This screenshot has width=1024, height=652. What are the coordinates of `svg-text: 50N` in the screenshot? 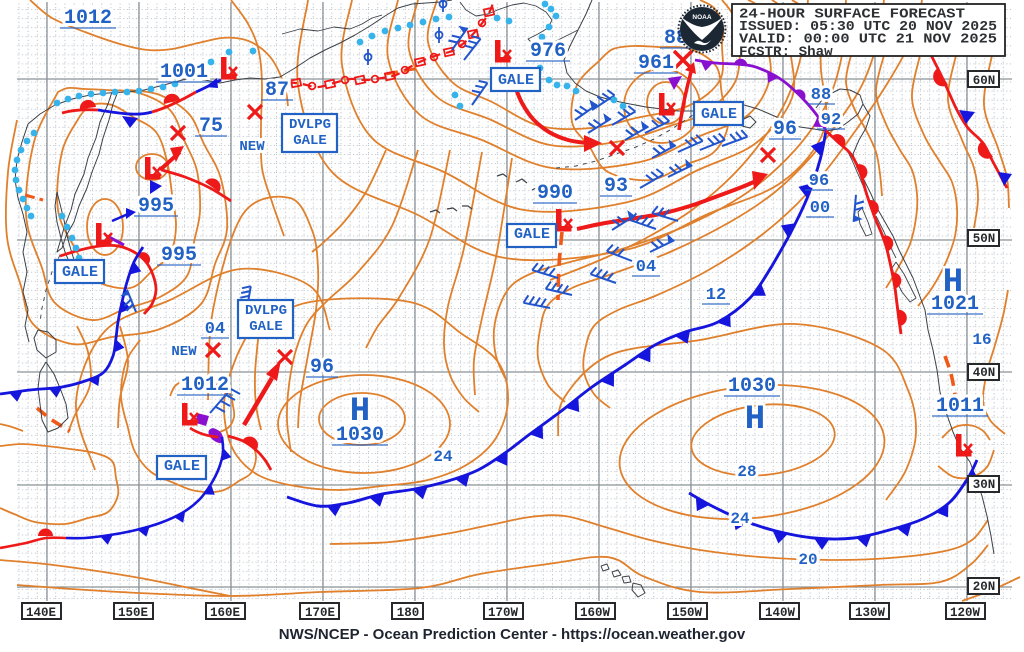 It's located at (984, 239).